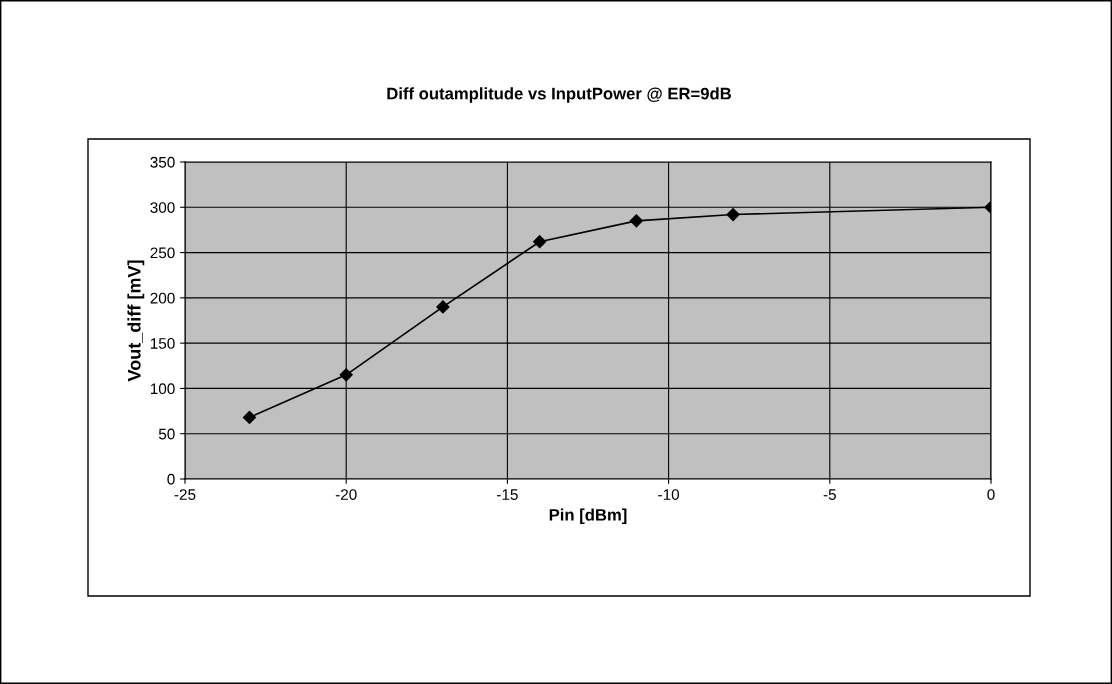 The image size is (1112, 684). I want to click on x-tick-label: -10, so click(669, 494).